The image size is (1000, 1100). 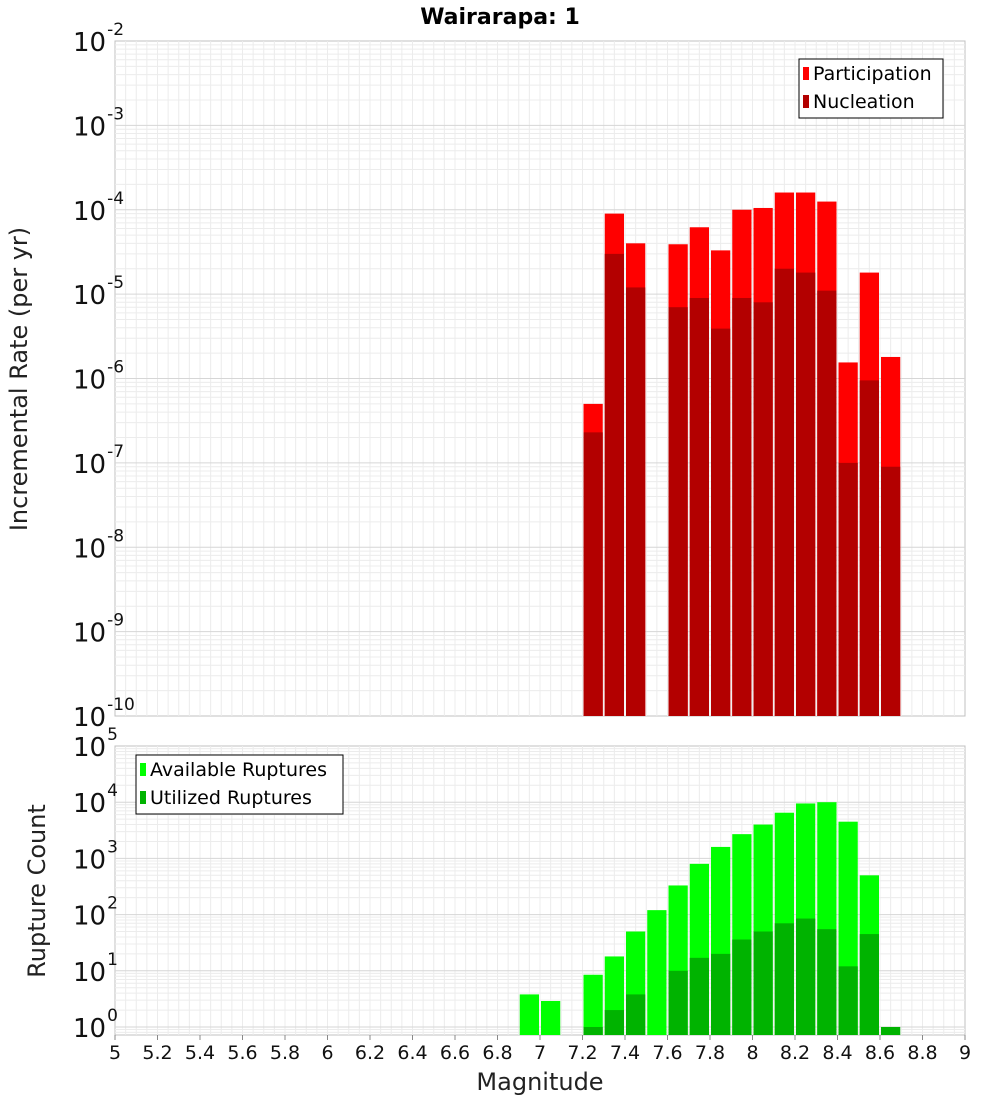 I want to click on bar-nucleation-7.95, so click(x=742, y=506).